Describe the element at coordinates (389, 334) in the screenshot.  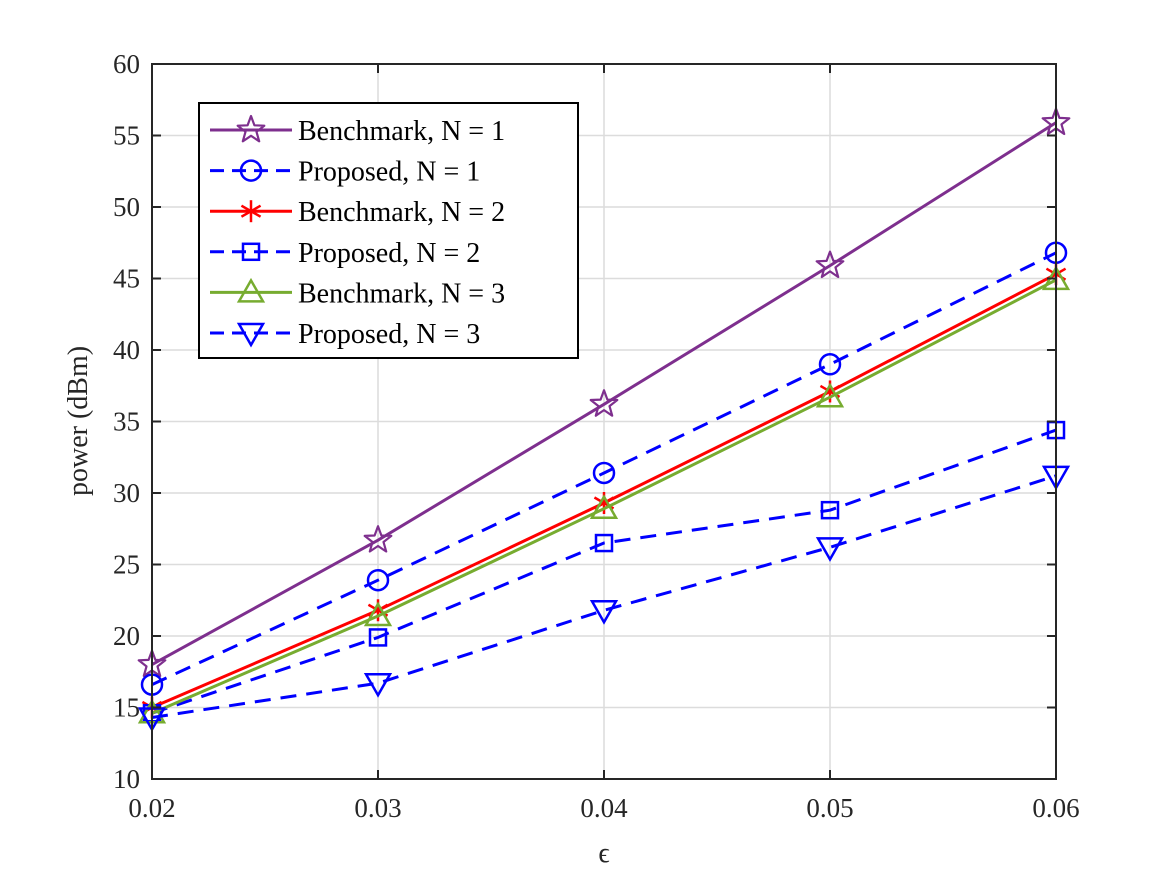
I see `legend-label: Proposed, N = 3` at that location.